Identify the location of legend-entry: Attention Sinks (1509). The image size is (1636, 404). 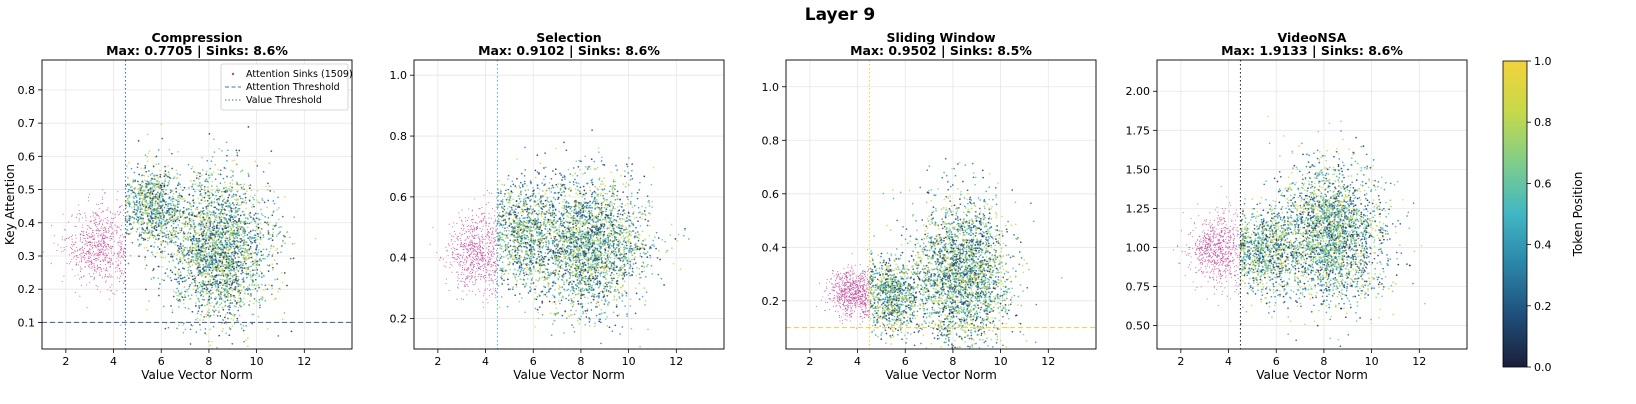
(299, 74).